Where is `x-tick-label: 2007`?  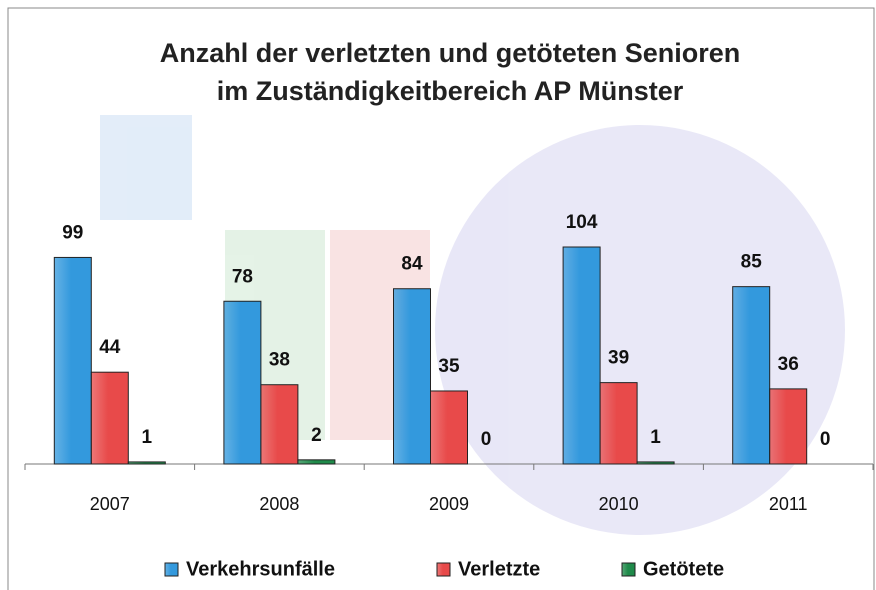
x-tick-label: 2007 is located at coordinates (110, 504).